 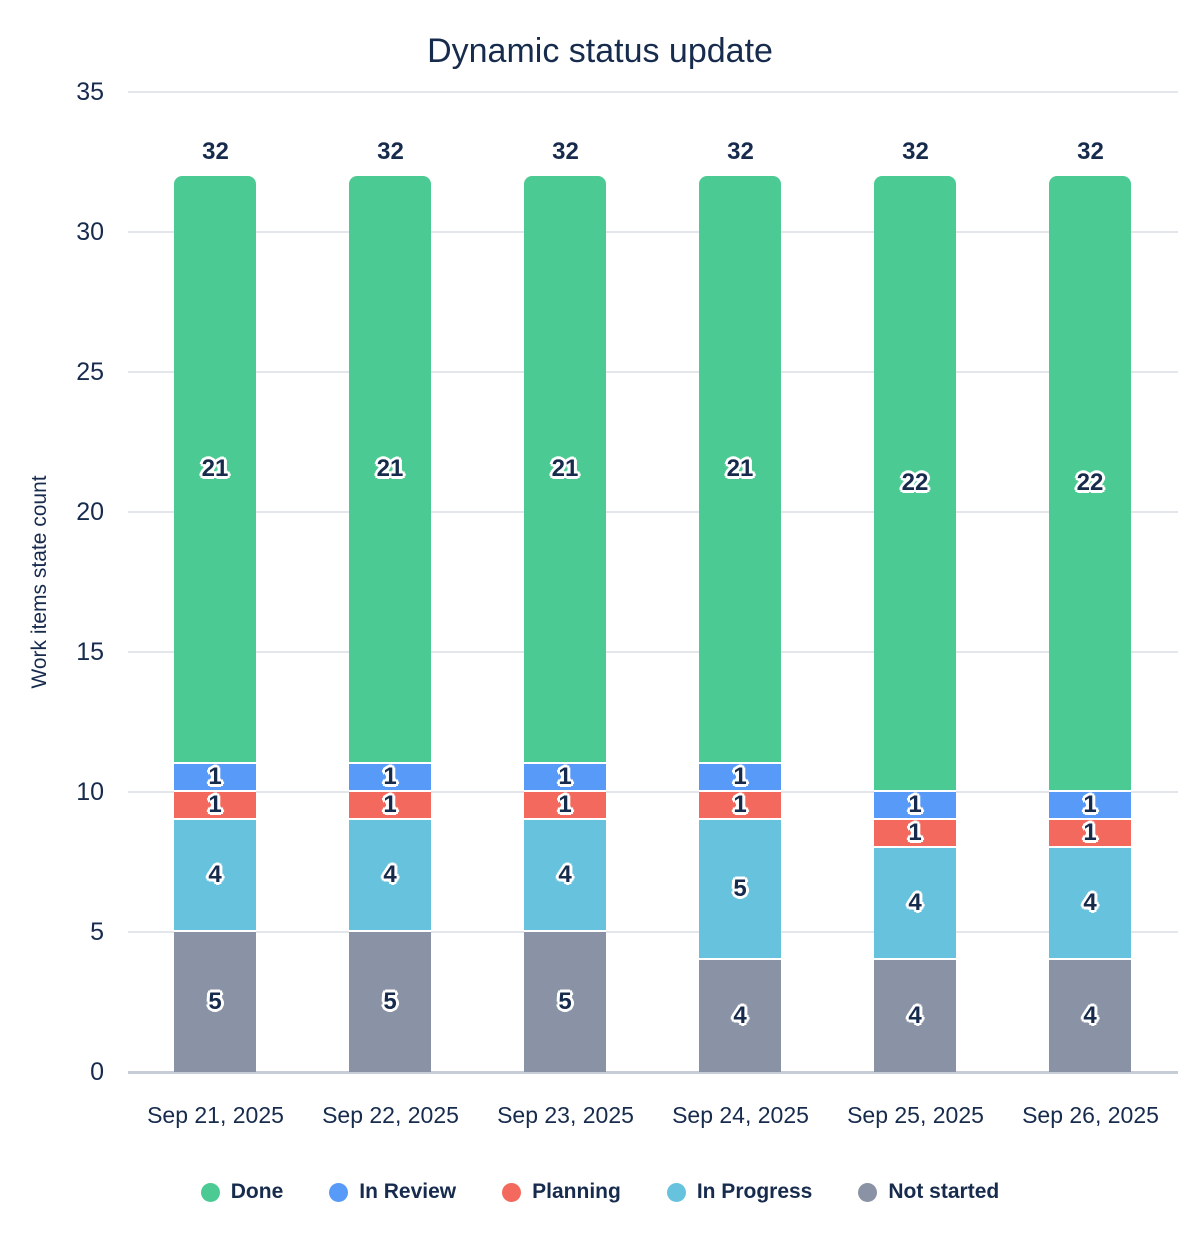 I want to click on category-column-5: 4 4 1 1 22 32 Sep 25, 2025, so click(x=915, y=610).